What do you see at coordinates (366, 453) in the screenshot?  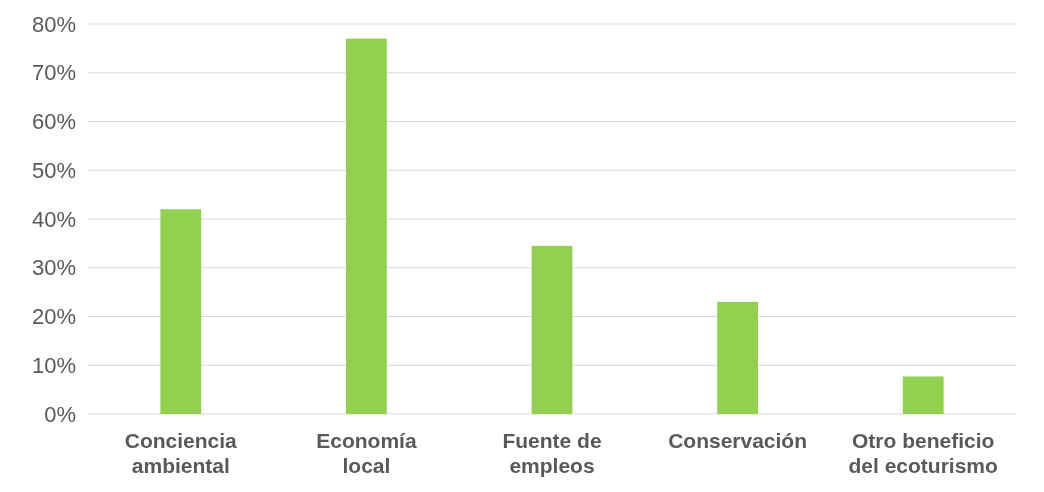 I see `x-tick-label: Economía local` at bounding box center [366, 453].